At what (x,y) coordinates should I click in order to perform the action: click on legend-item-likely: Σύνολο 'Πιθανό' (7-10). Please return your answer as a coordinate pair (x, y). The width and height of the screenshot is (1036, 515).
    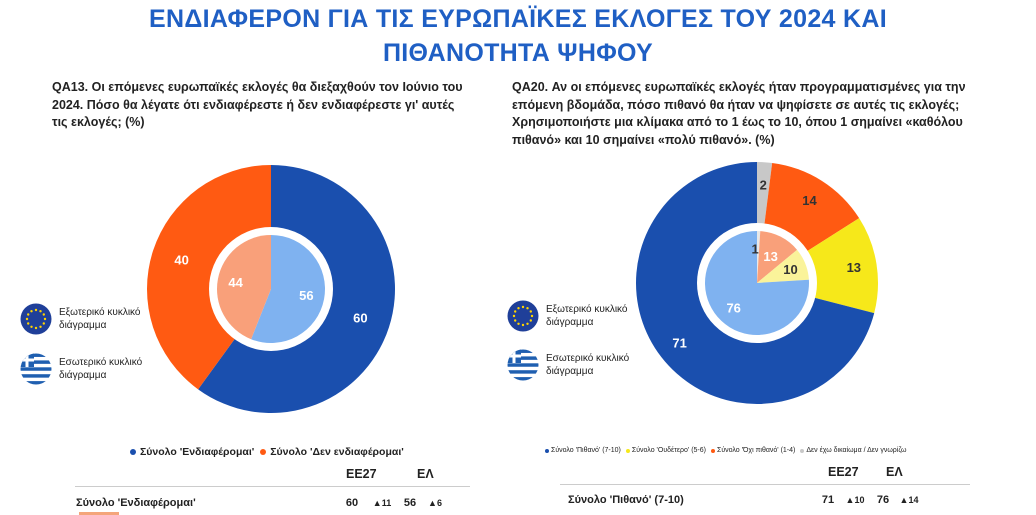
    Looking at the image, I should click on (583, 450).